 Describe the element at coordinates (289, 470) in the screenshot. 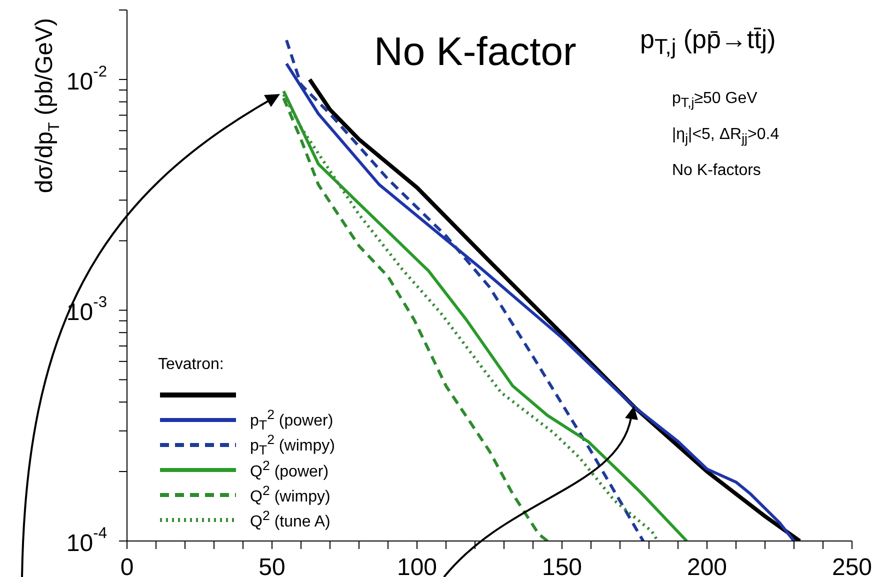

I see `legend-label: Q$^{2}$ (power)` at that location.